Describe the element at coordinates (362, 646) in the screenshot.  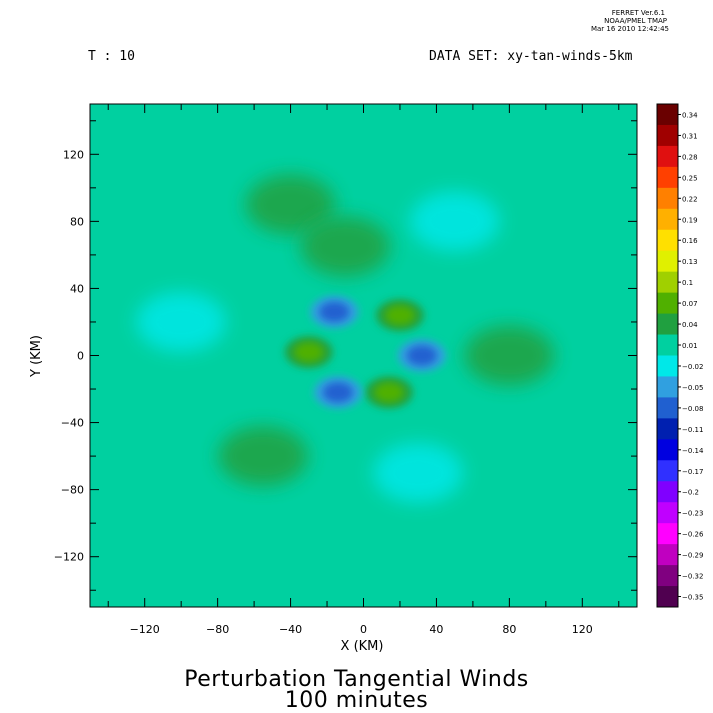
I see `x-axis-label: X (KM)` at that location.